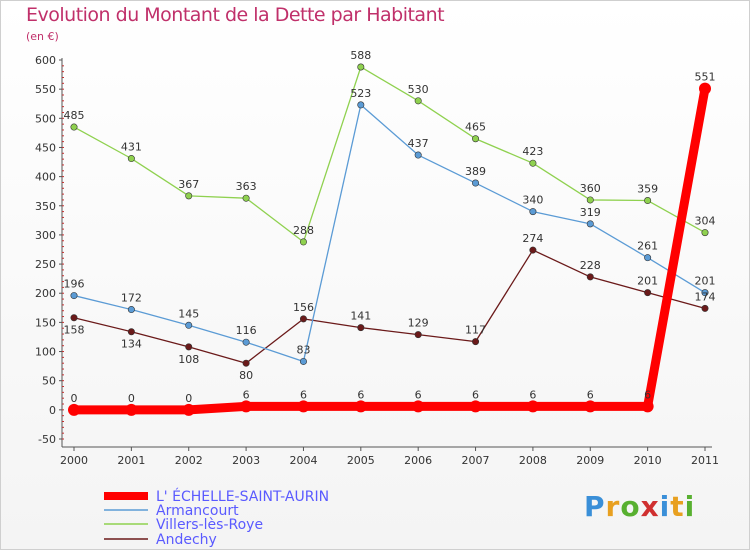  I want to click on data-label: 172, so click(131, 298).